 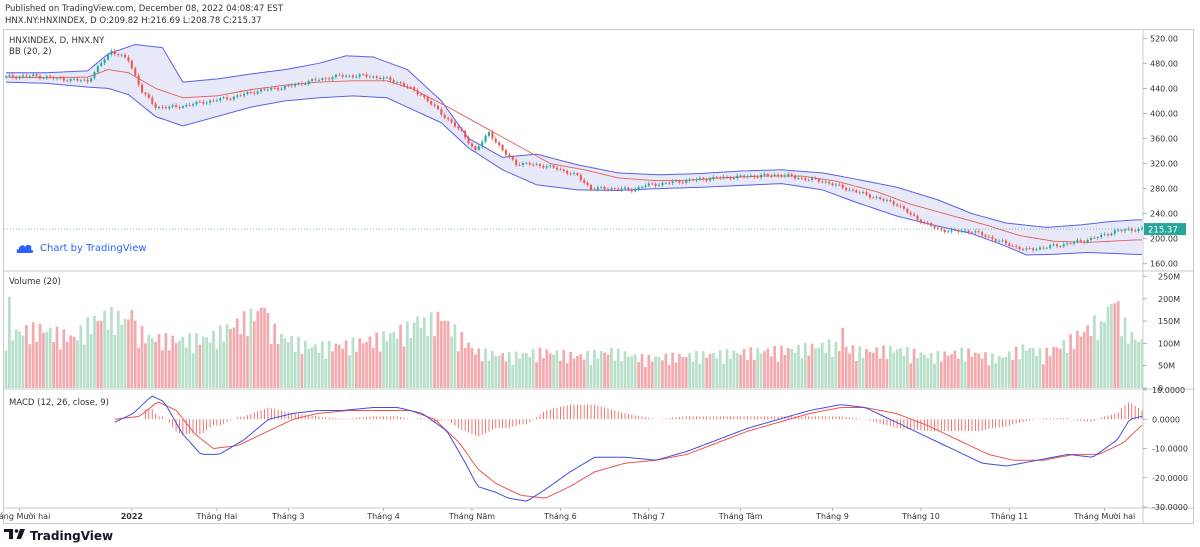 I want to click on price-tick-label: 440.00, so click(x=1164, y=88).